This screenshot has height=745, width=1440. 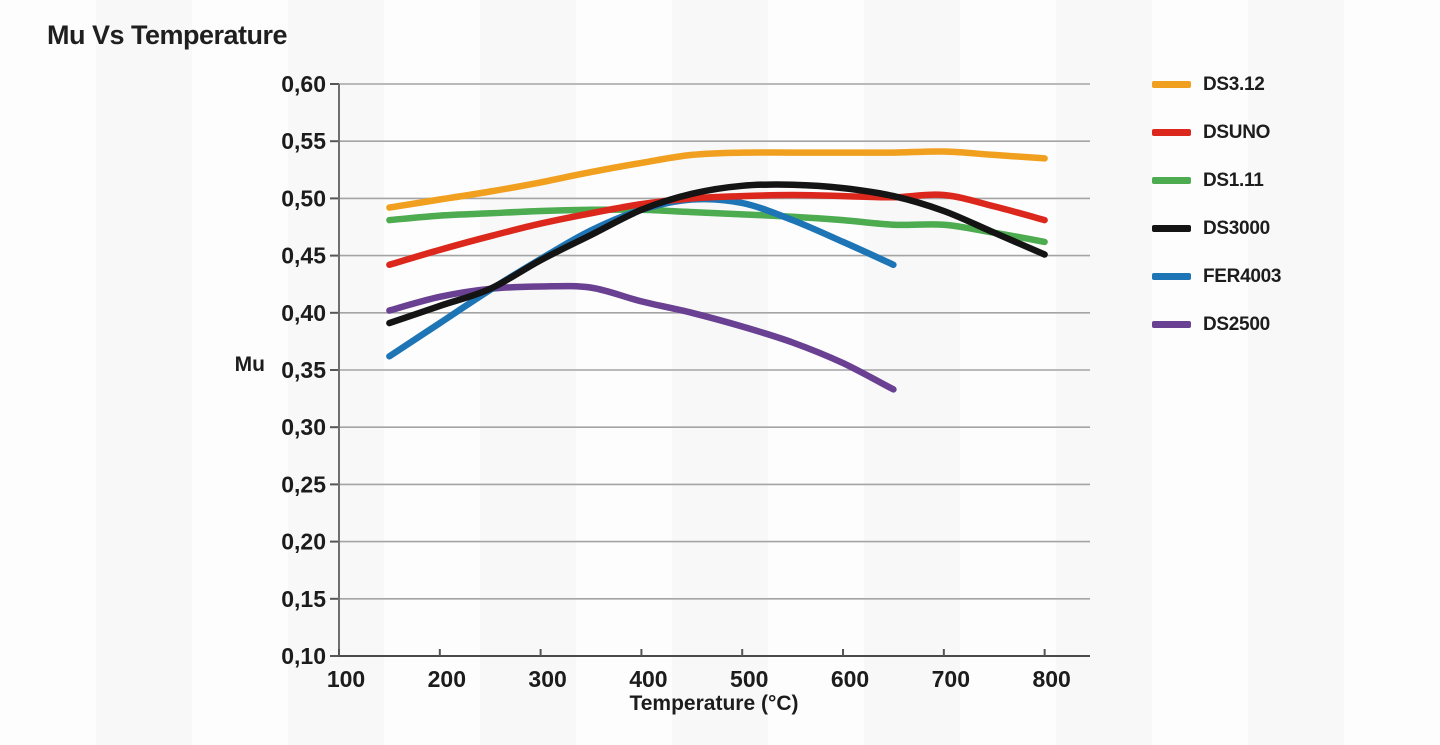 I want to click on y-tick-label: 0,15, so click(x=303, y=599).